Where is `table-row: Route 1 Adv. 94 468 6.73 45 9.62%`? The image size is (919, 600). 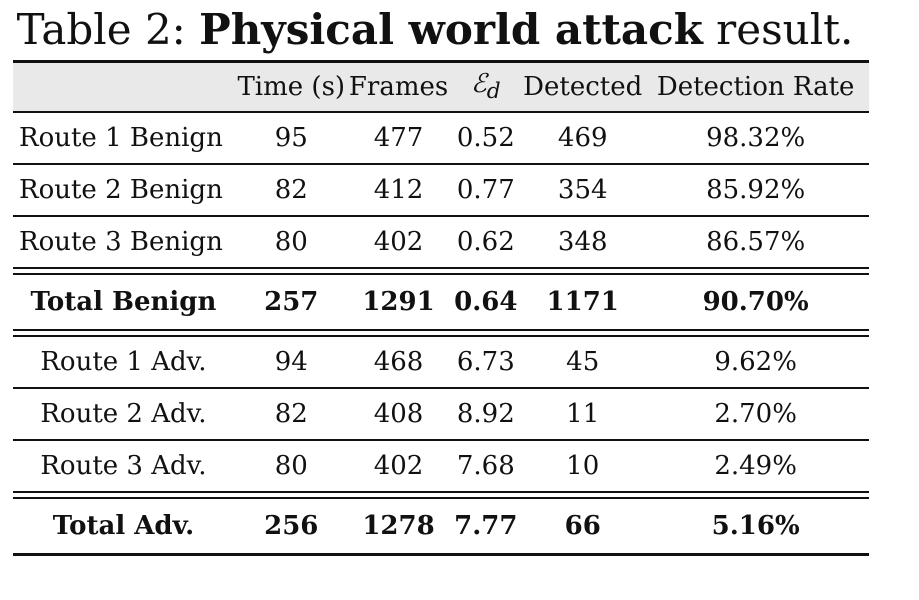 table-row: Route 1 Adv. 94 468 6.73 45 9.62% is located at coordinates (441, 362).